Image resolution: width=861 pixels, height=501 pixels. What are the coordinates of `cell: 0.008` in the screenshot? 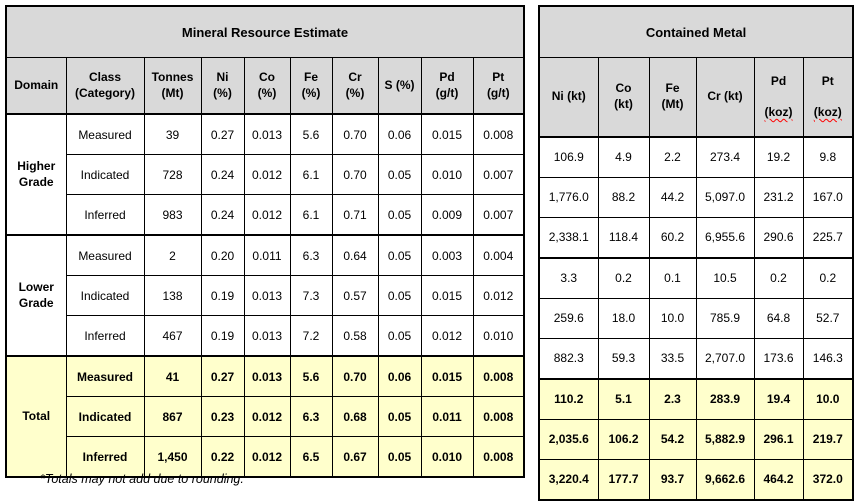 It's located at (498, 416).